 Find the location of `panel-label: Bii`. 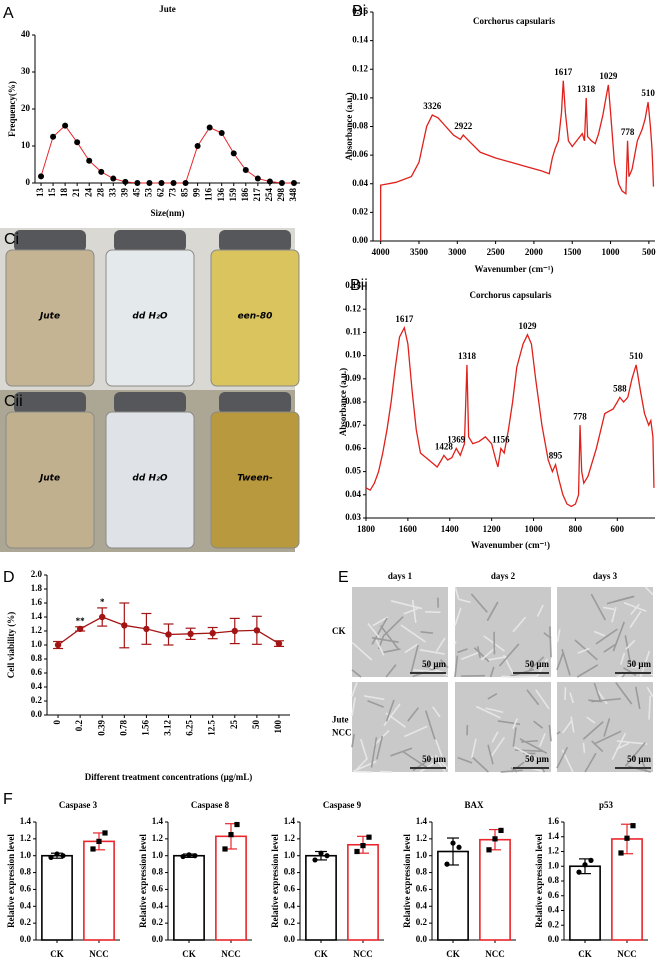

panel-label: Bii is located at coordinates (359, 285).